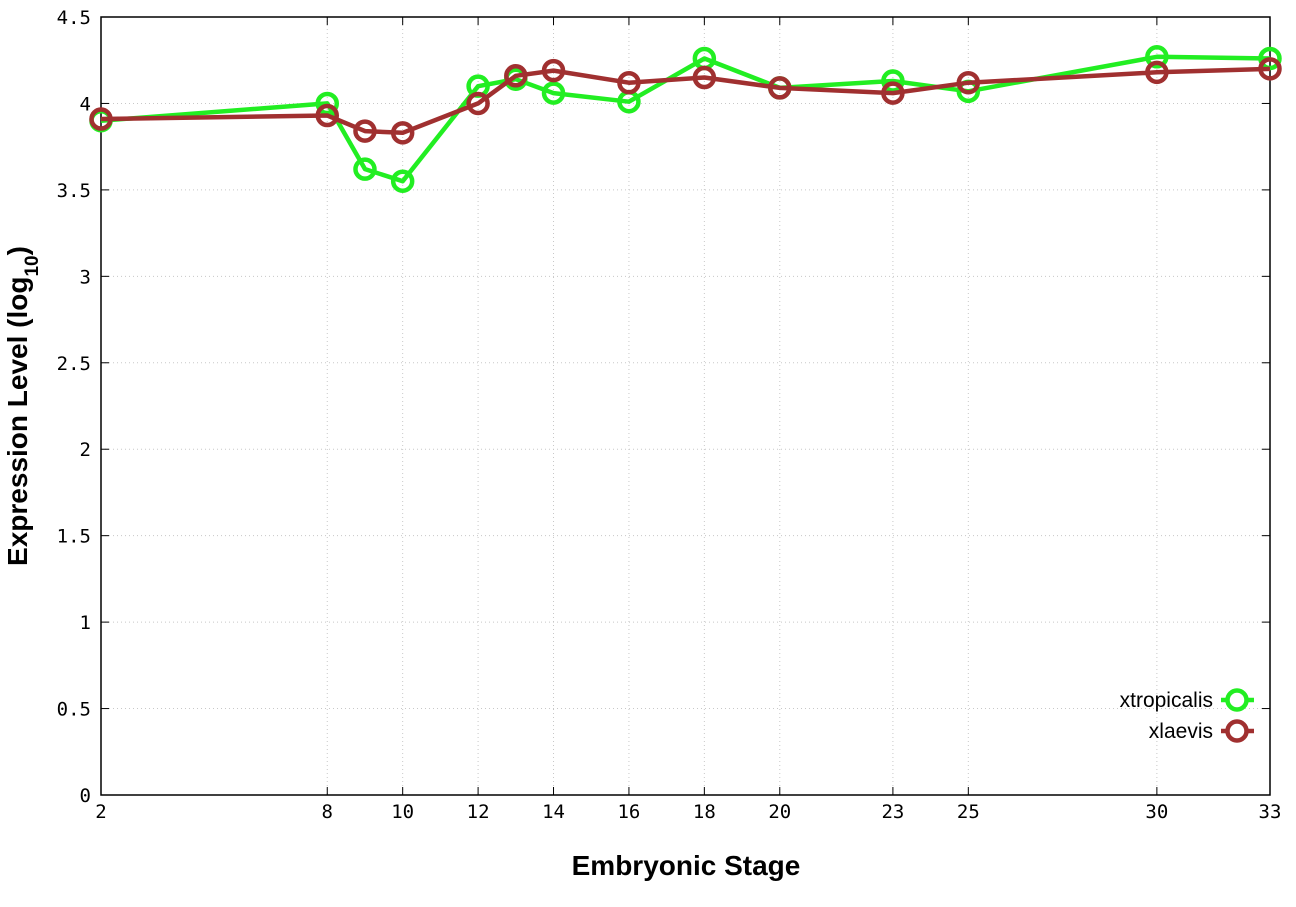  Describe the element at coordinates (968, 812) in the screenshot. I see `x-tick-label: 25` at that location.